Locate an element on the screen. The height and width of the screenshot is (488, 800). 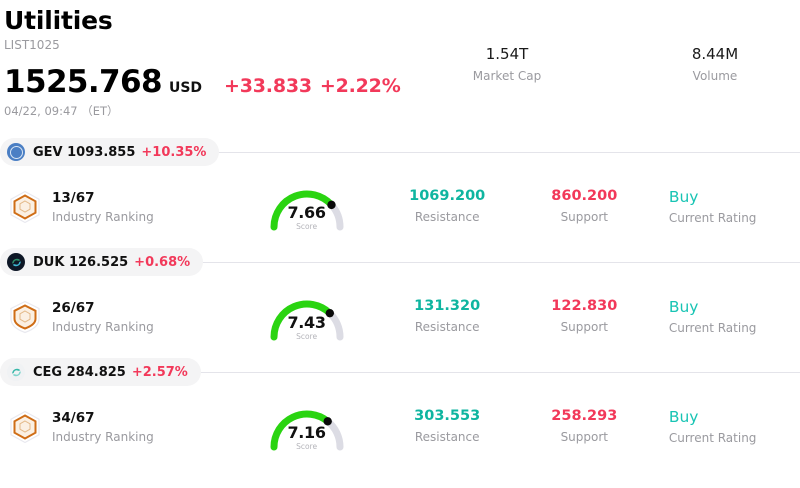
ticker-symbol-price: GEV 1093.855 is located at coordinates (84, 152).